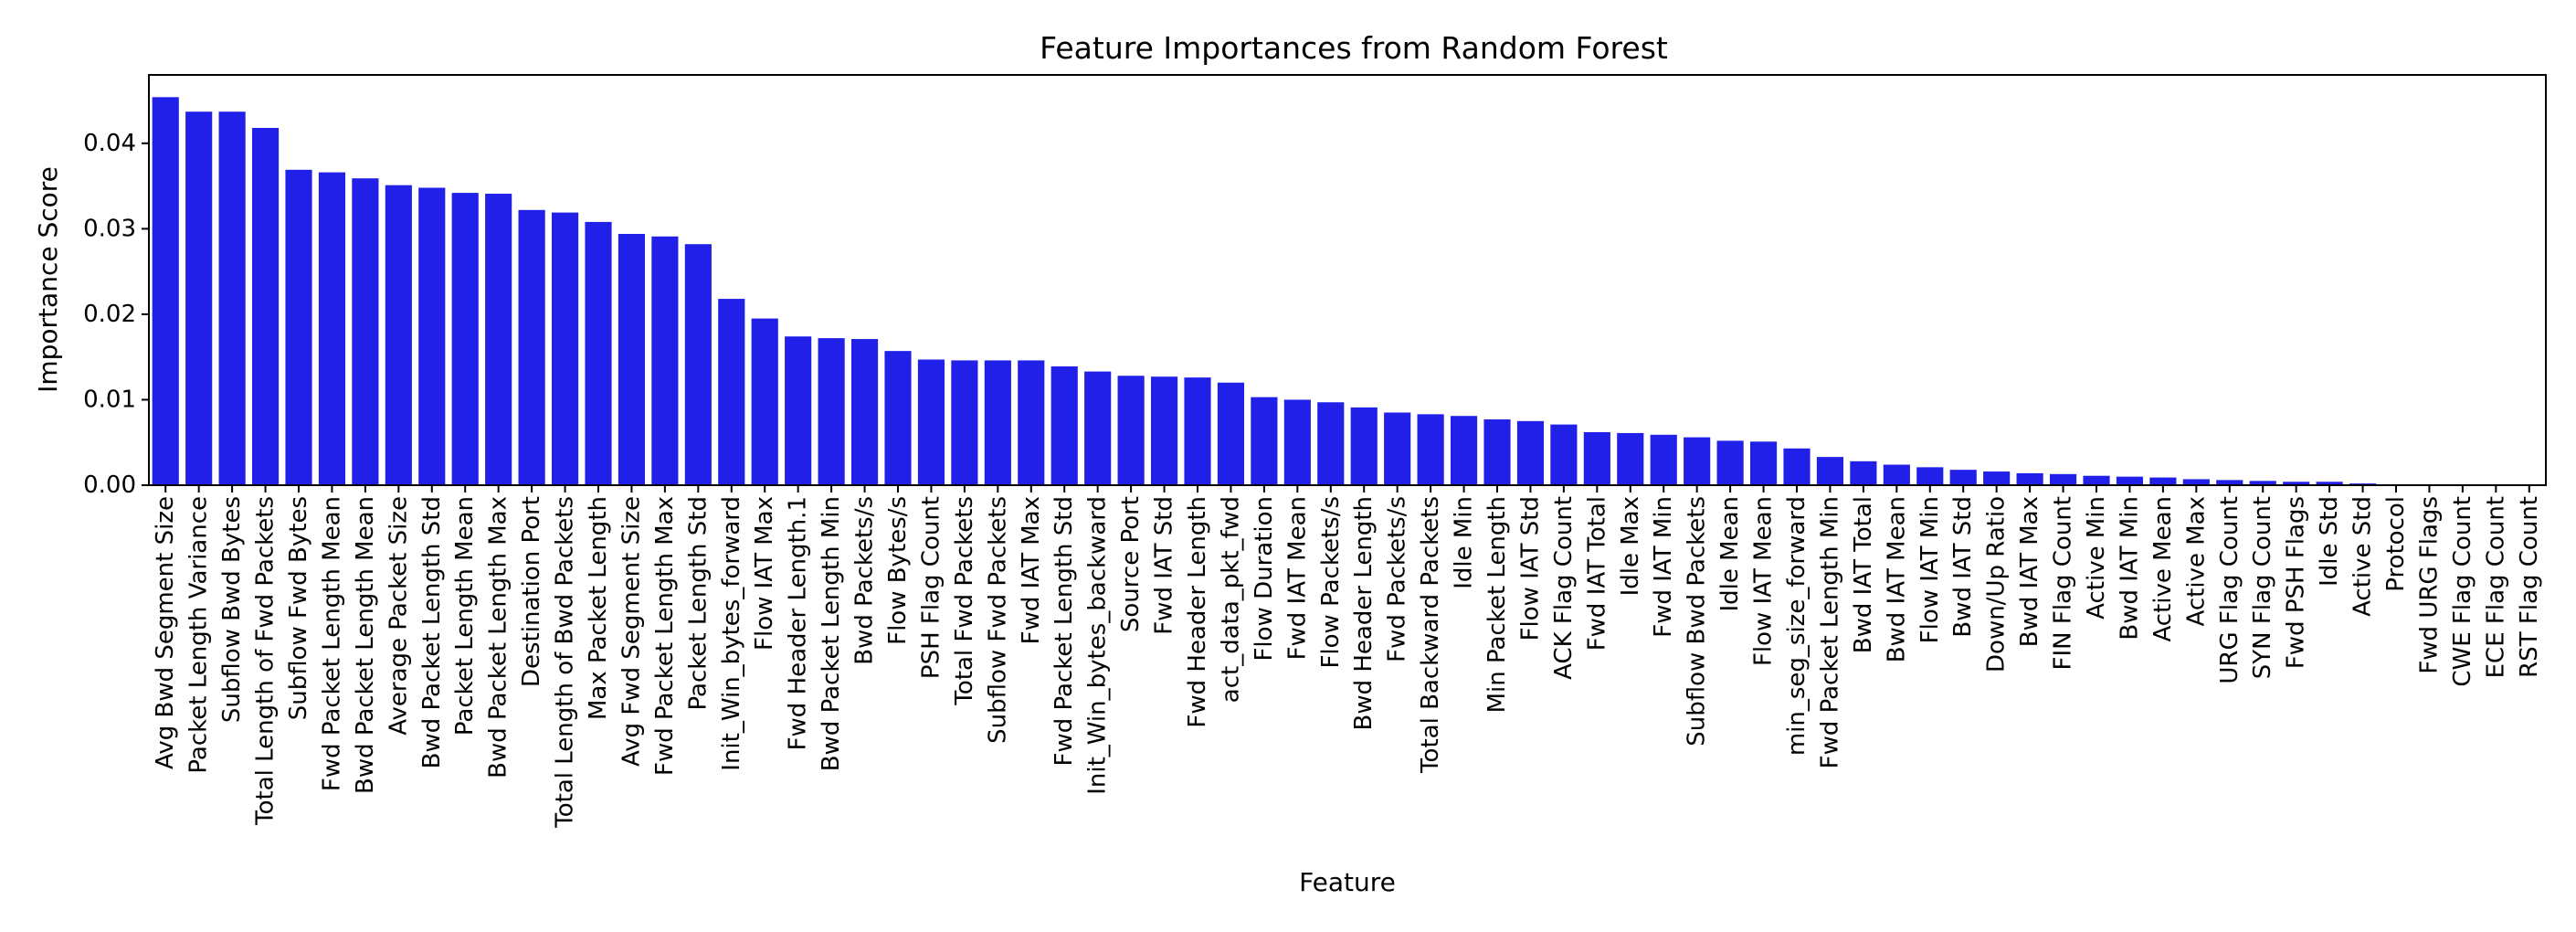 This screenshot has height=932, width=2576. I want to click on x-tick-label: Subflow Bwd Packets, so click(1697, 621).